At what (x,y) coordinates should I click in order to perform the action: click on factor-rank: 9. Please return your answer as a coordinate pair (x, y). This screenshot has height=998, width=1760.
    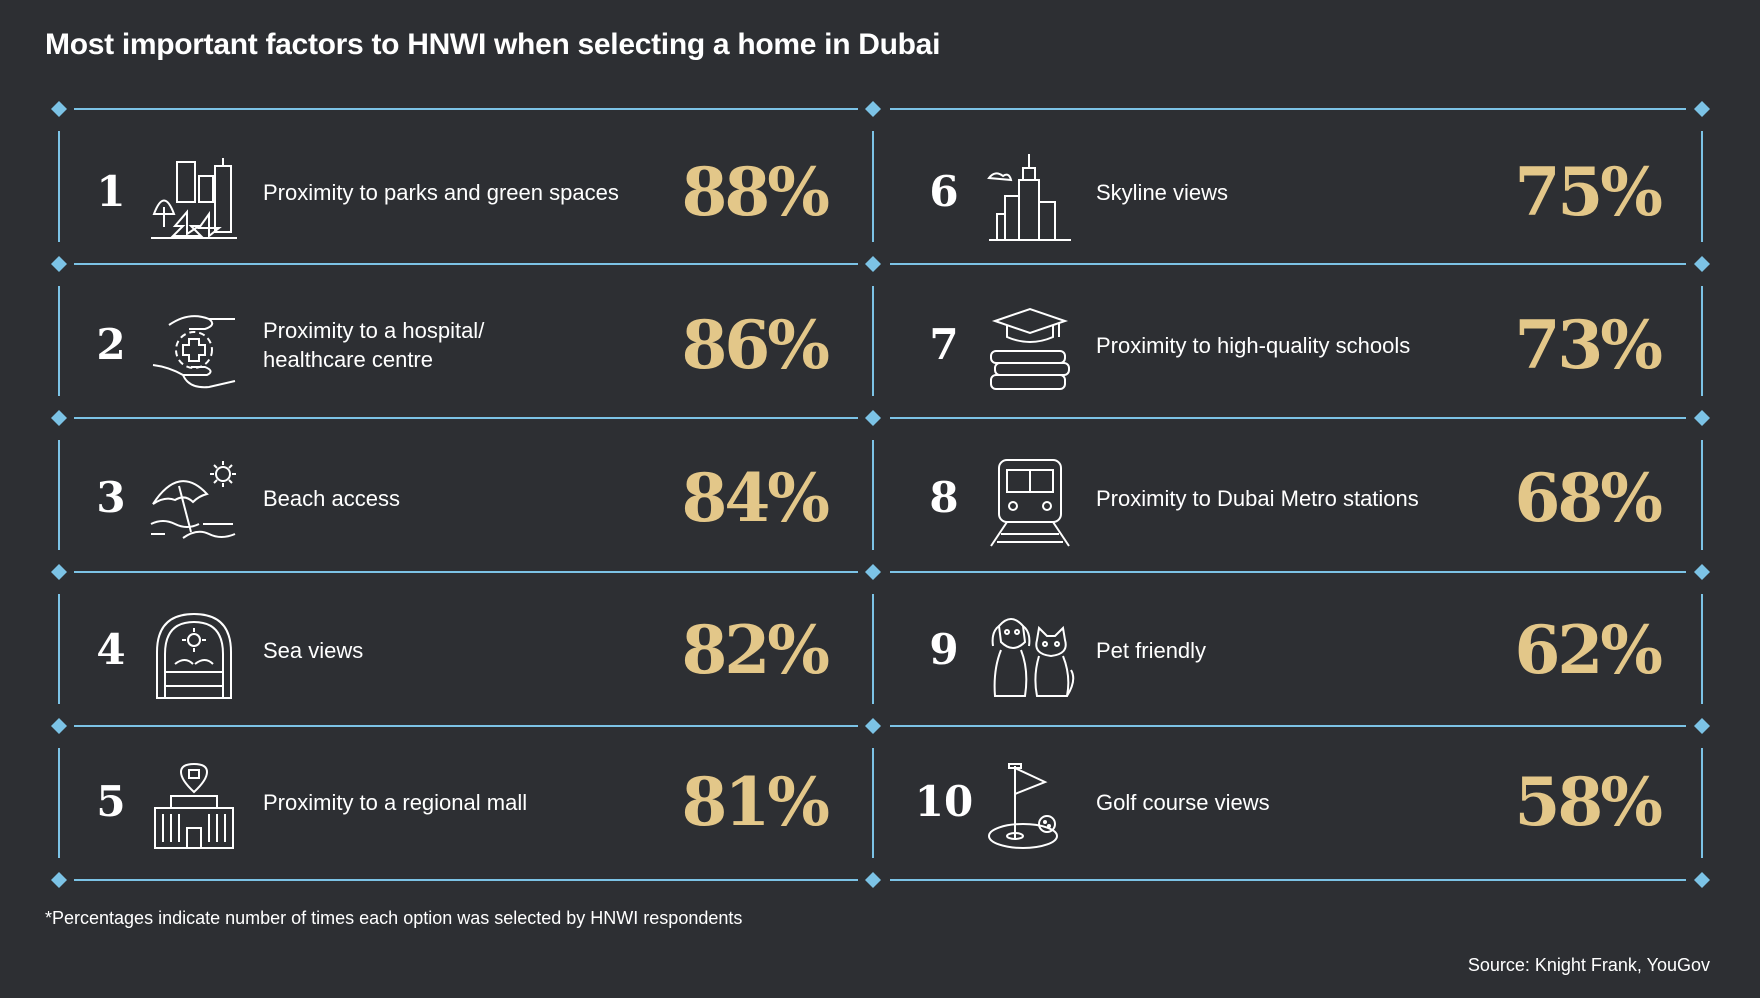
    Looking at the image, I should click on (944, 649).